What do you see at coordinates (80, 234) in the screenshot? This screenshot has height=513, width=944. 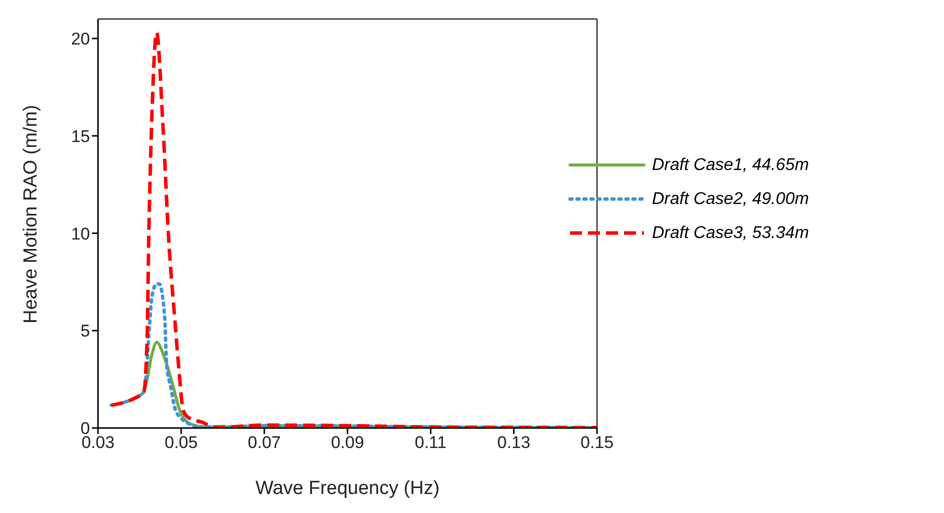 I see `y-tick-label: 10` at bounding box center [80, 234].